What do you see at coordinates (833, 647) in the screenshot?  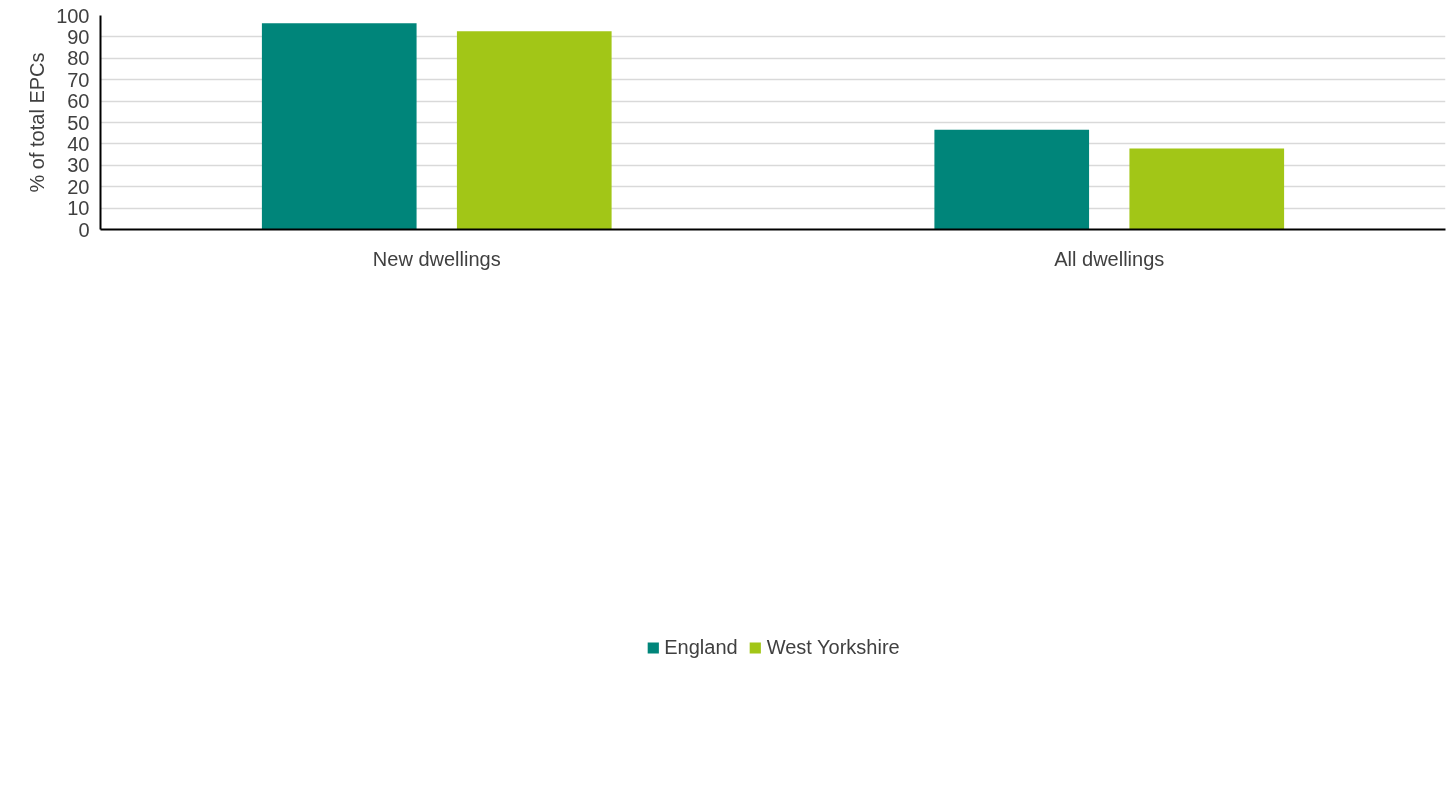 I see `legend-label: West Yorkshire` at bounding box center [833, 647].